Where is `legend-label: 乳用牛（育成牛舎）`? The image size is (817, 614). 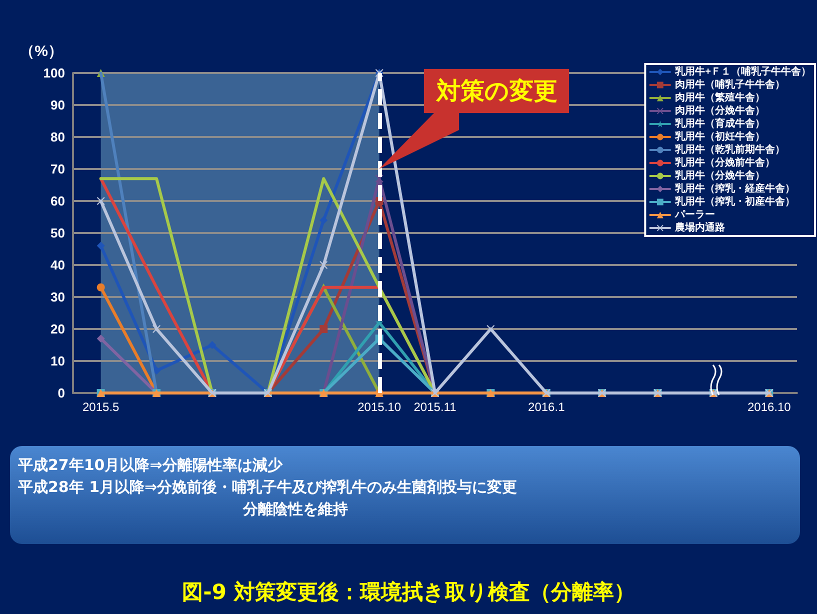 legend-label: 乳用牛（育成牛舎） is located at coordinates (720, 124).